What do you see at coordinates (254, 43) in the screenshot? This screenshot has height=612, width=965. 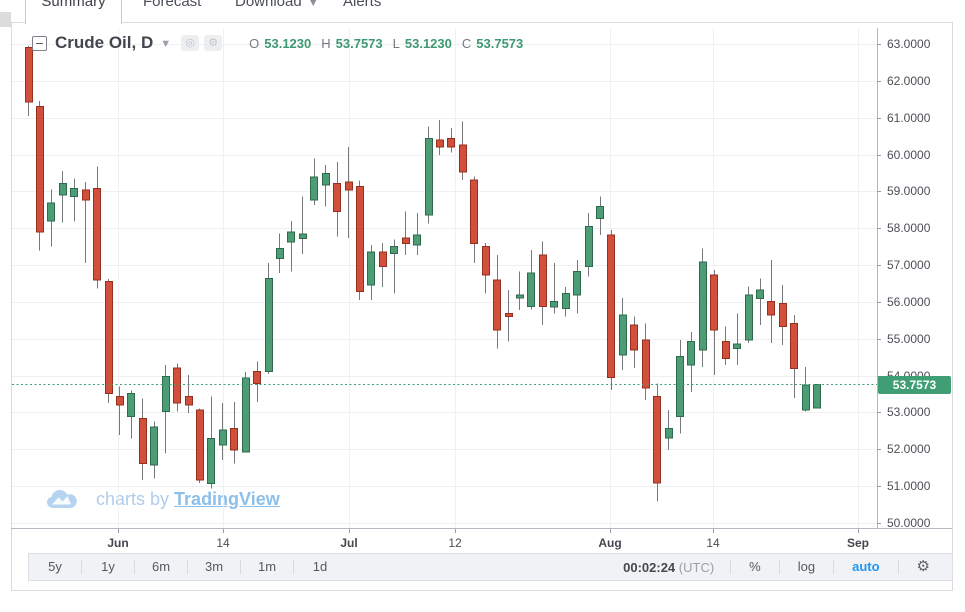 I see `ohlc-label-O: O` at bounding box center [254, 43].